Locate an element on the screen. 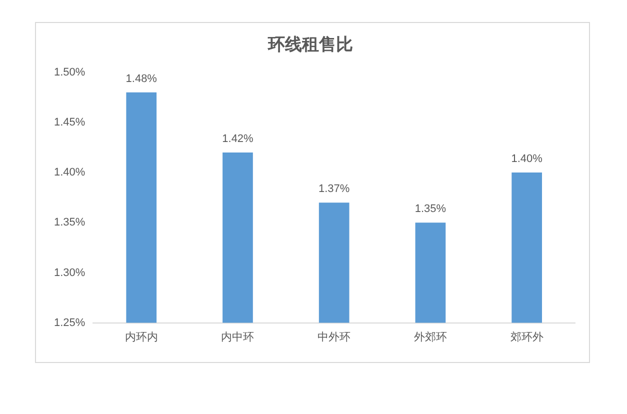 This screenshot has width=627, height=414. data-label: 1.40% is located at coordinates (527, 159).